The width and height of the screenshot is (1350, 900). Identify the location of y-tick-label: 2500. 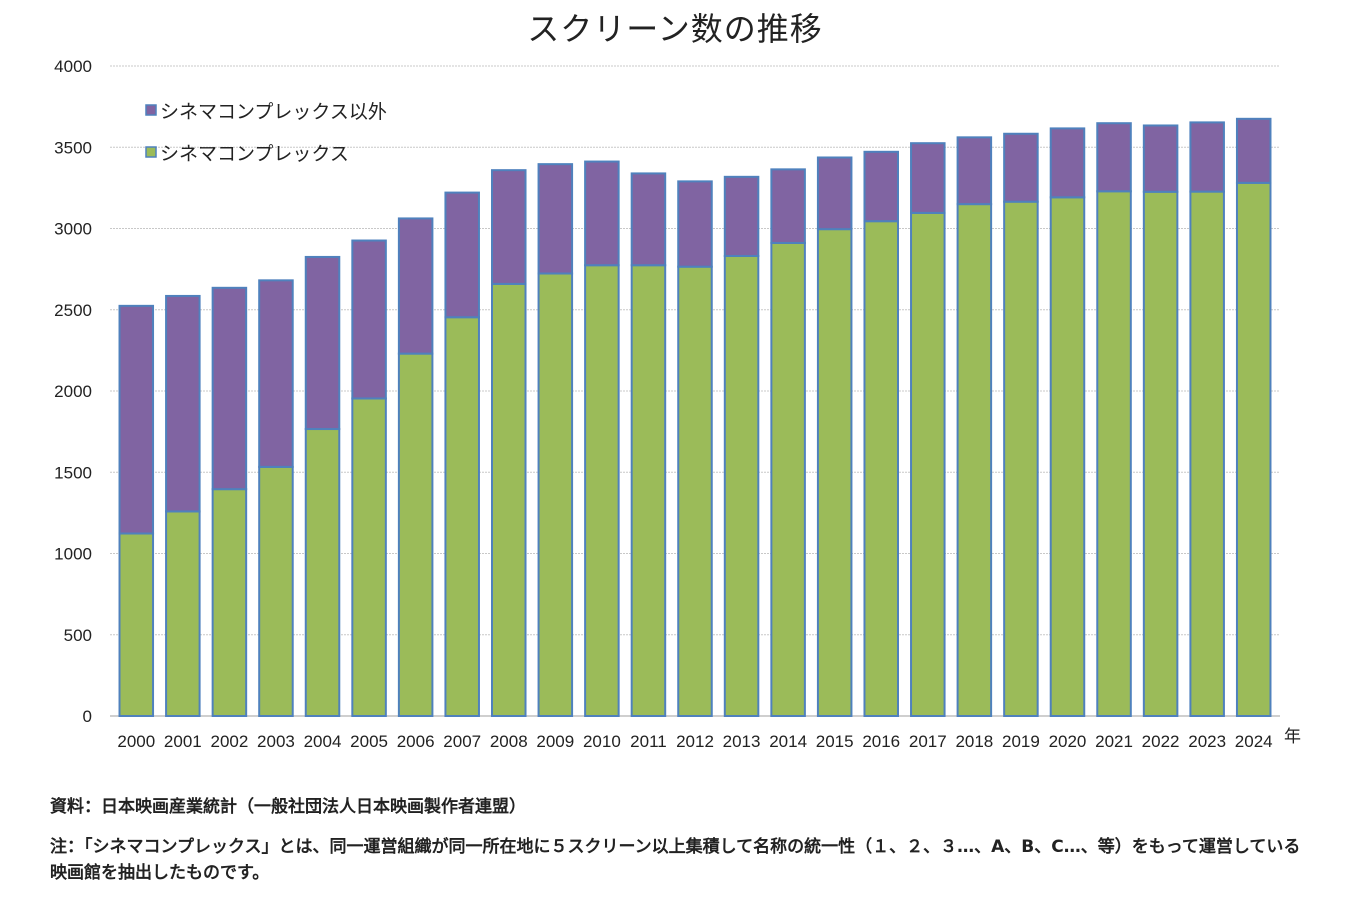
(73, 310).